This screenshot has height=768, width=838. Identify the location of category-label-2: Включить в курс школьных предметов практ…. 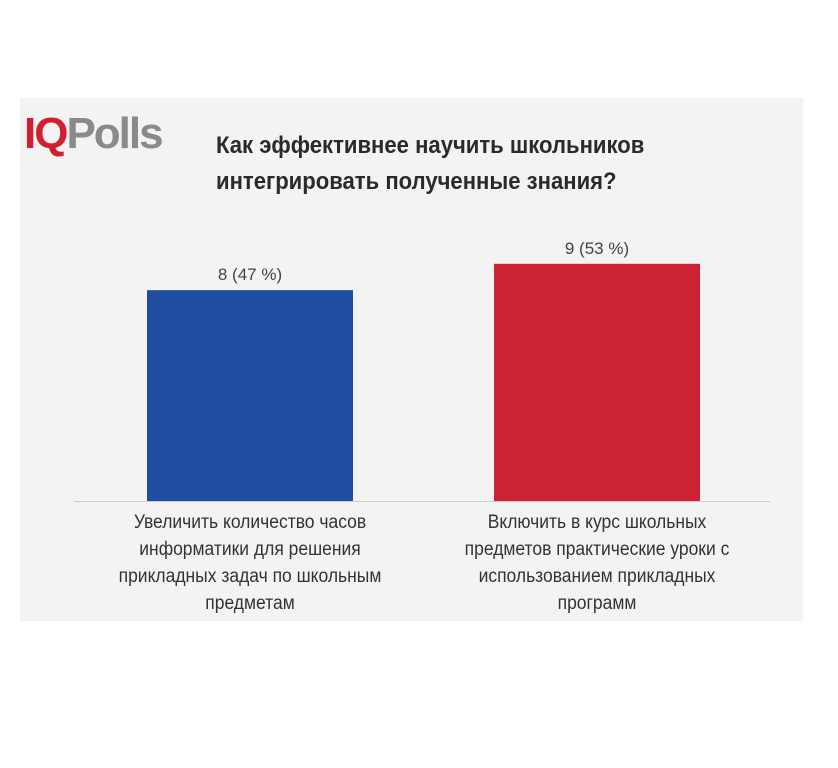
(597, 563).